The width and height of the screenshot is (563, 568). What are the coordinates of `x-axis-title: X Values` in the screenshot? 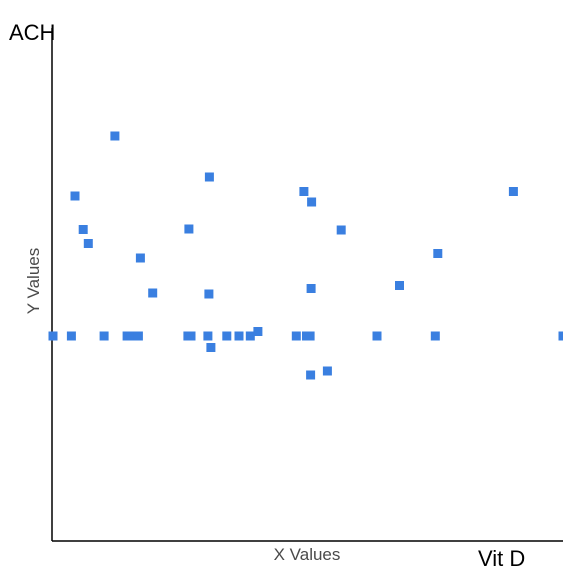 It's located at (307, 554).